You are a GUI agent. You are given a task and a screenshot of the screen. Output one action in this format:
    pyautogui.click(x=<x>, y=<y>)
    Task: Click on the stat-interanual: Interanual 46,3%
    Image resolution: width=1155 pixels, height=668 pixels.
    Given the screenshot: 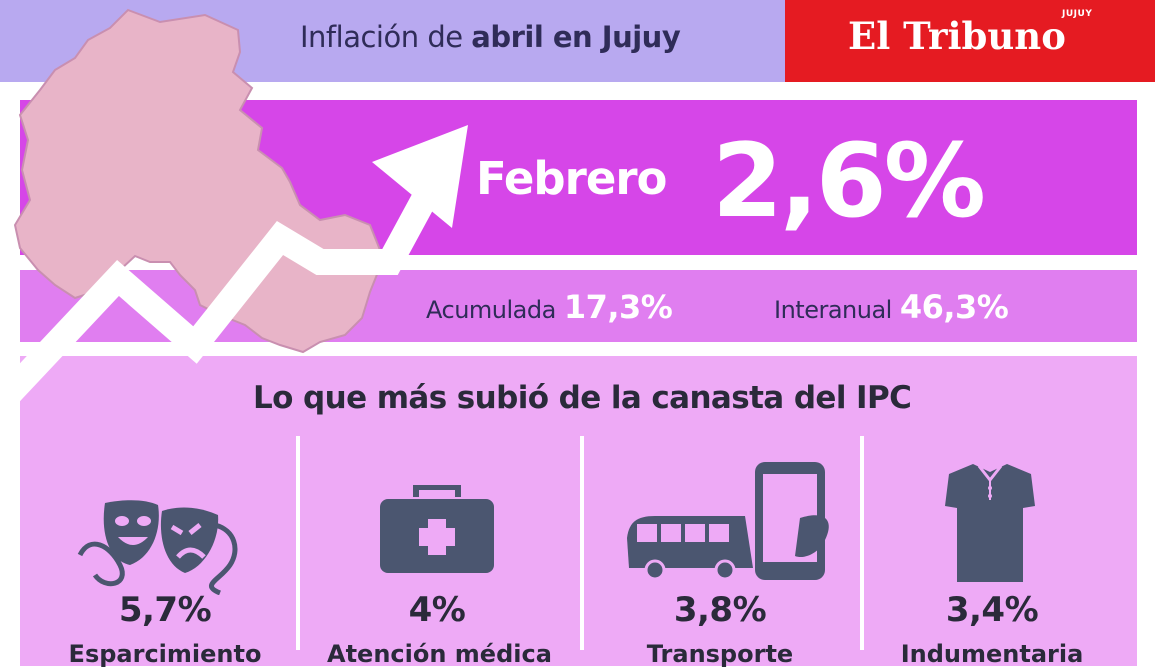 What is the action you would take?
    pyautogui.click(x=891, y=307)
    